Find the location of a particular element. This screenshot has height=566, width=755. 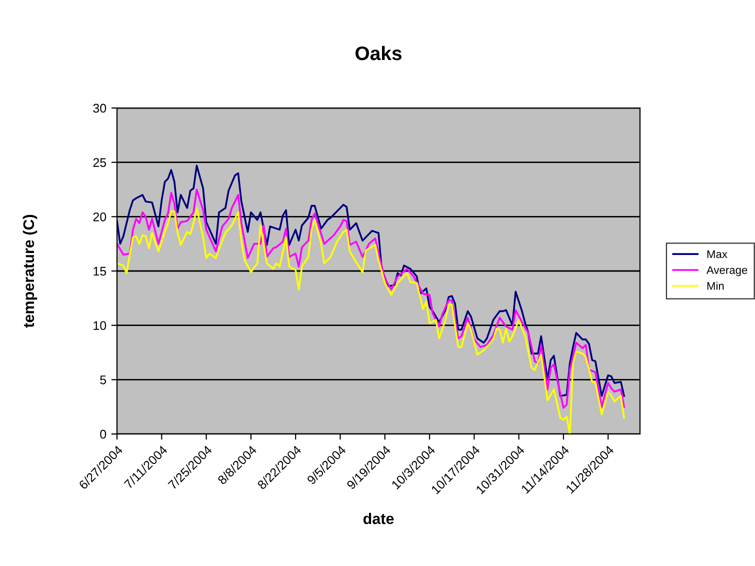

y-tick-label: 30 is located at coordinates (99, 108).